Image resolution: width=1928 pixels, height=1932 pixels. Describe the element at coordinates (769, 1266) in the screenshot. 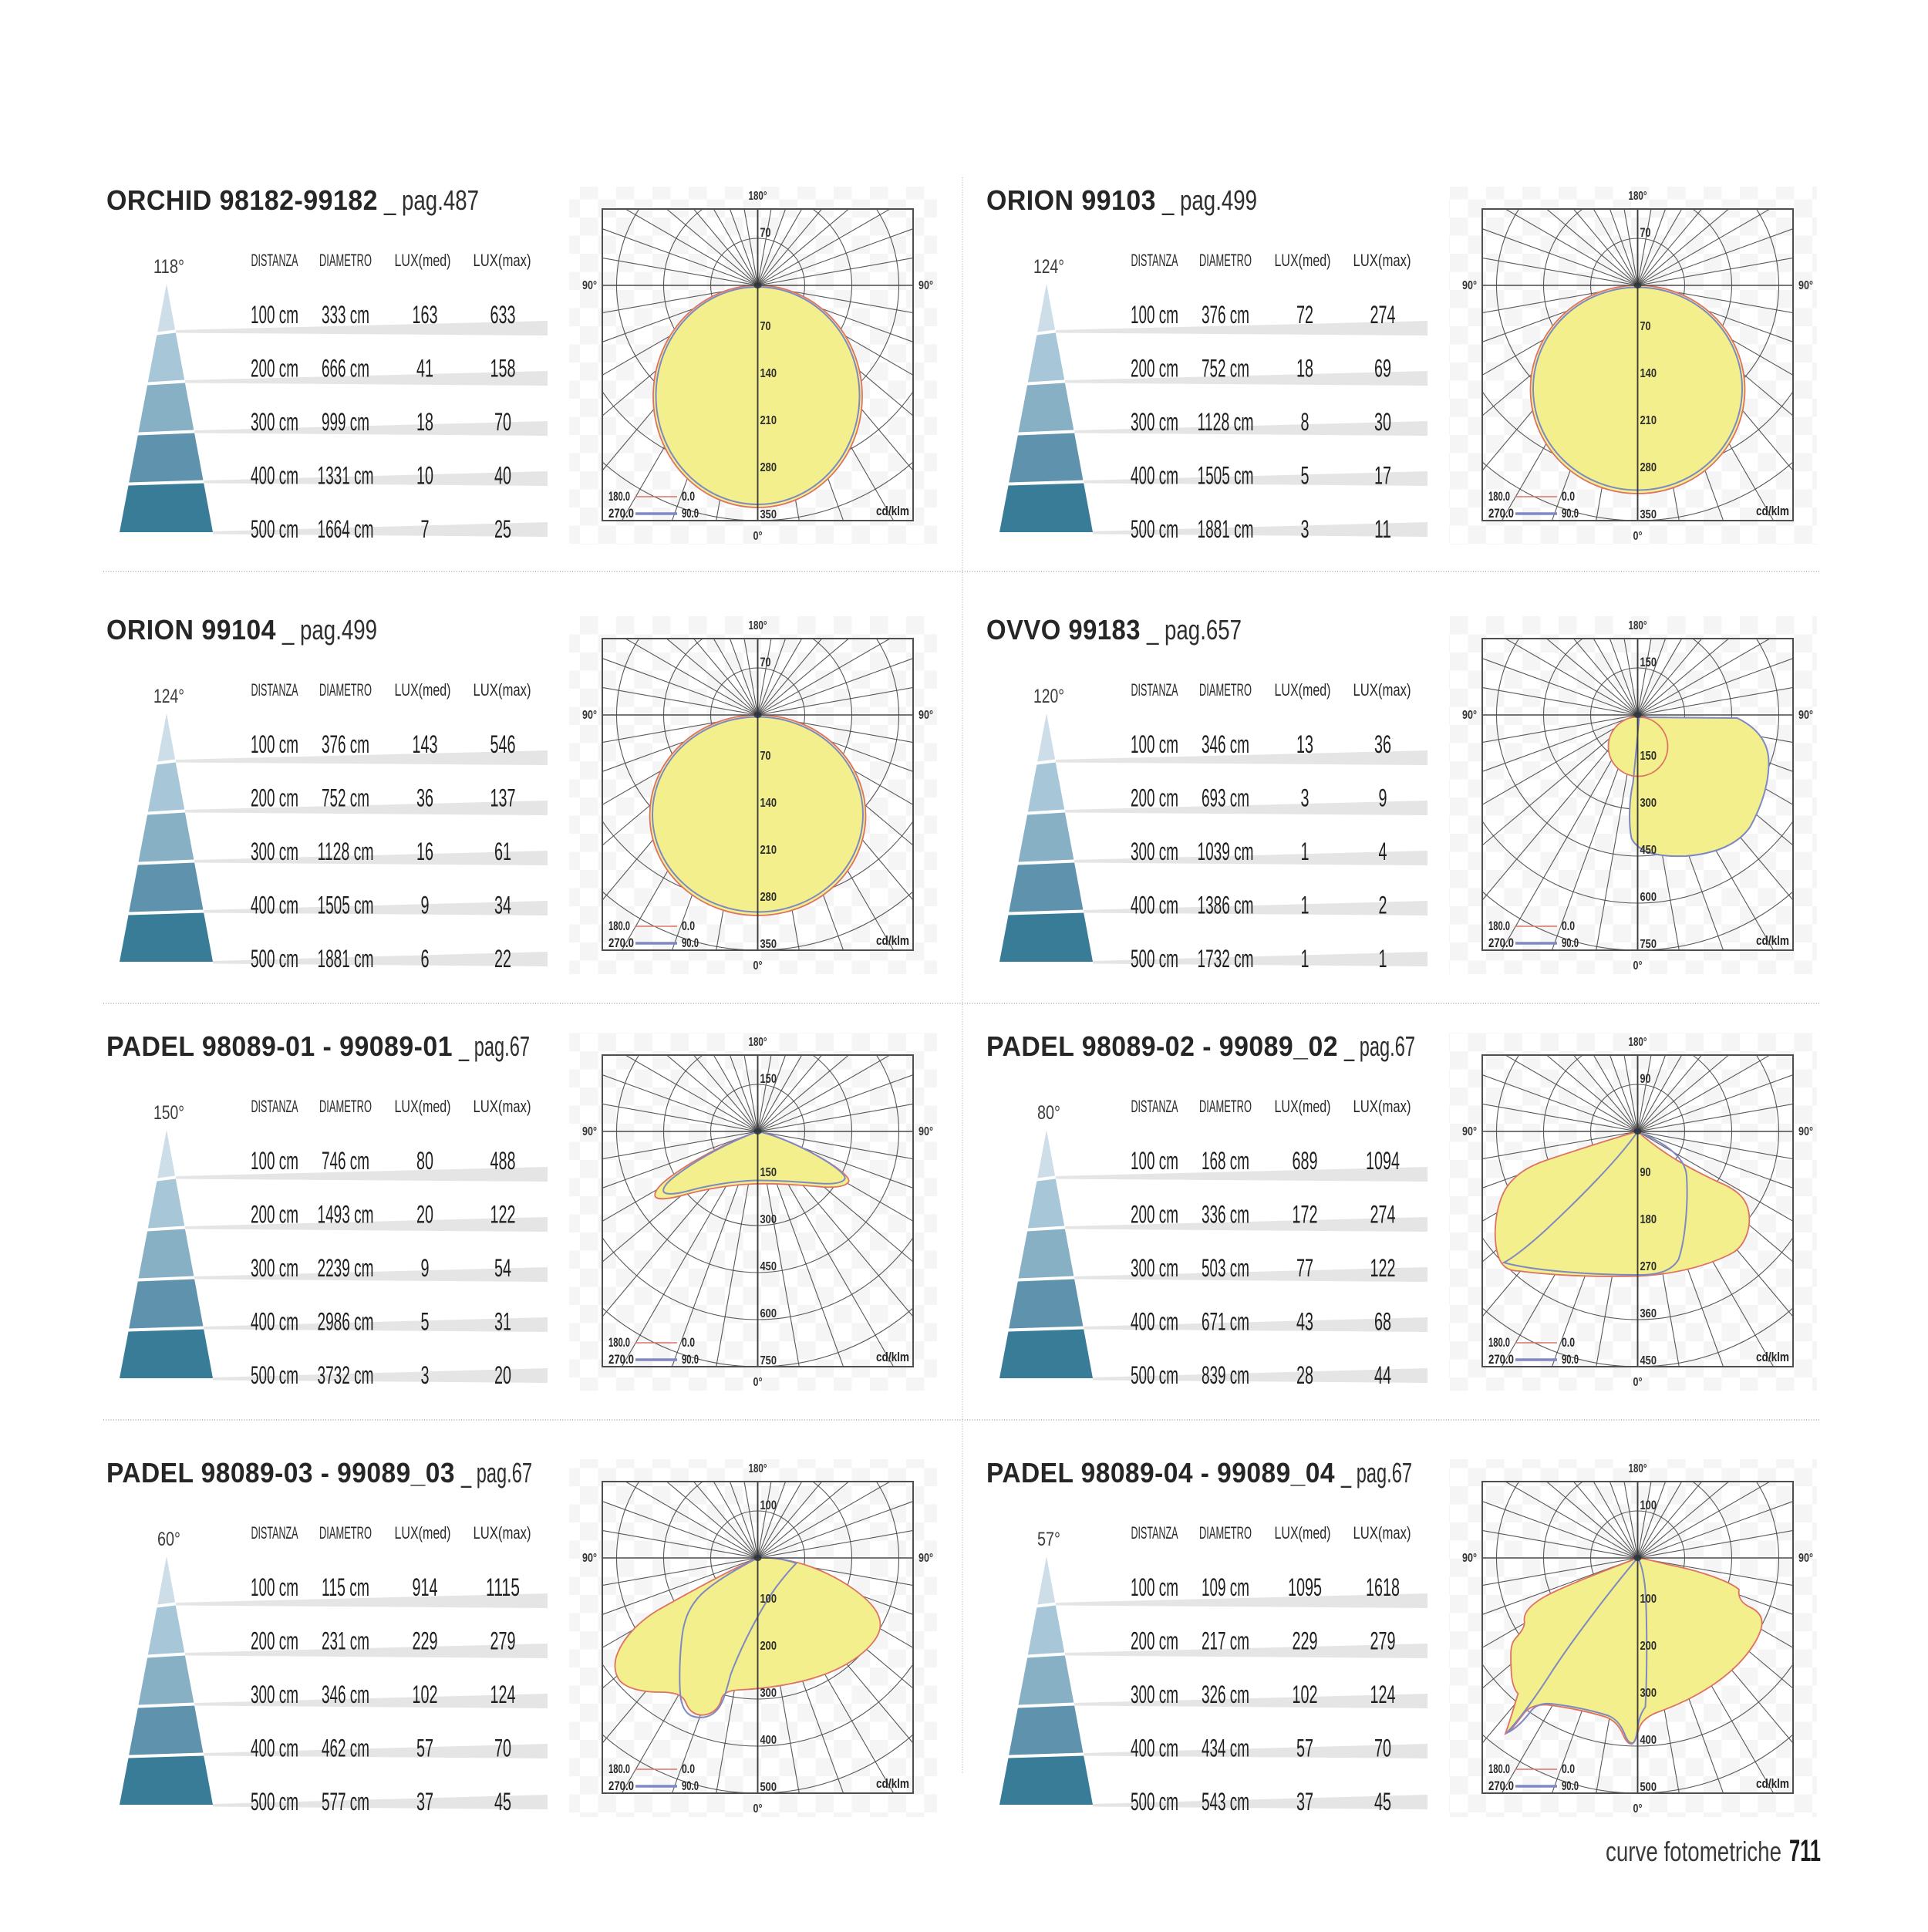

I see `svg-text: 450` at that location.